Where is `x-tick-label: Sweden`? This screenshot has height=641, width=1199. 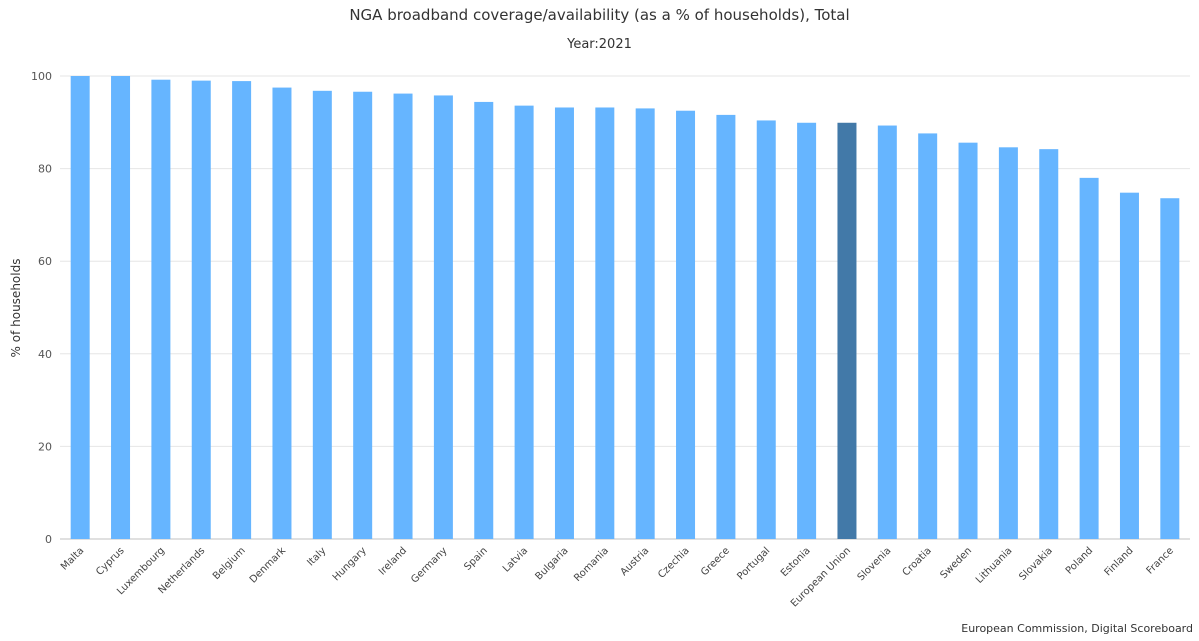
x-tick-label: Sweden is located at coordinates (956, 563).